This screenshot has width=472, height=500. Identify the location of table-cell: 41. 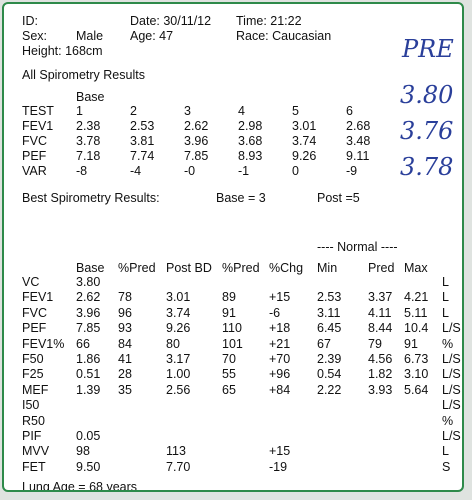
(125, 359).